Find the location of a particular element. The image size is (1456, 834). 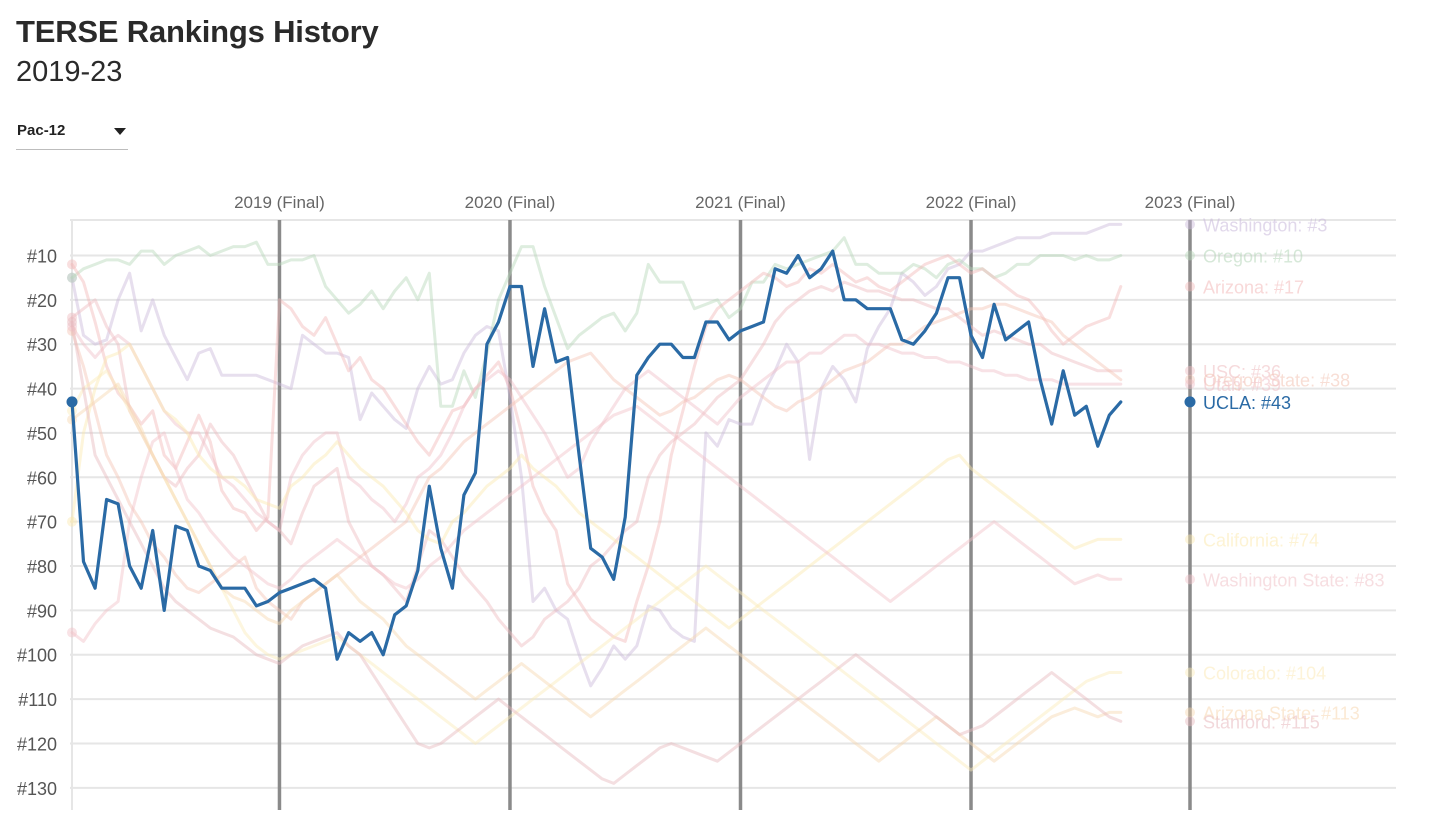

conference-dropdown-value: Pac-12 is located at coordinates (41, 130).